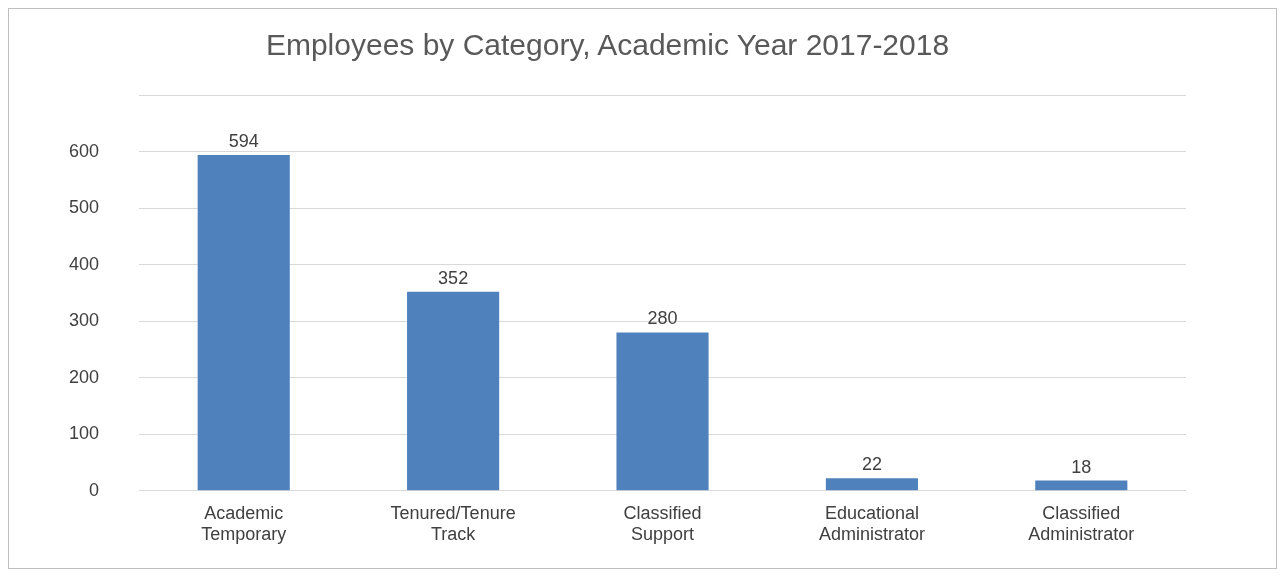 The height and width of the screenshot is (577, 1285). Describe the element at coordinates (84, 320) in the screenshot. I see `y-tick-label: 300` at that location.